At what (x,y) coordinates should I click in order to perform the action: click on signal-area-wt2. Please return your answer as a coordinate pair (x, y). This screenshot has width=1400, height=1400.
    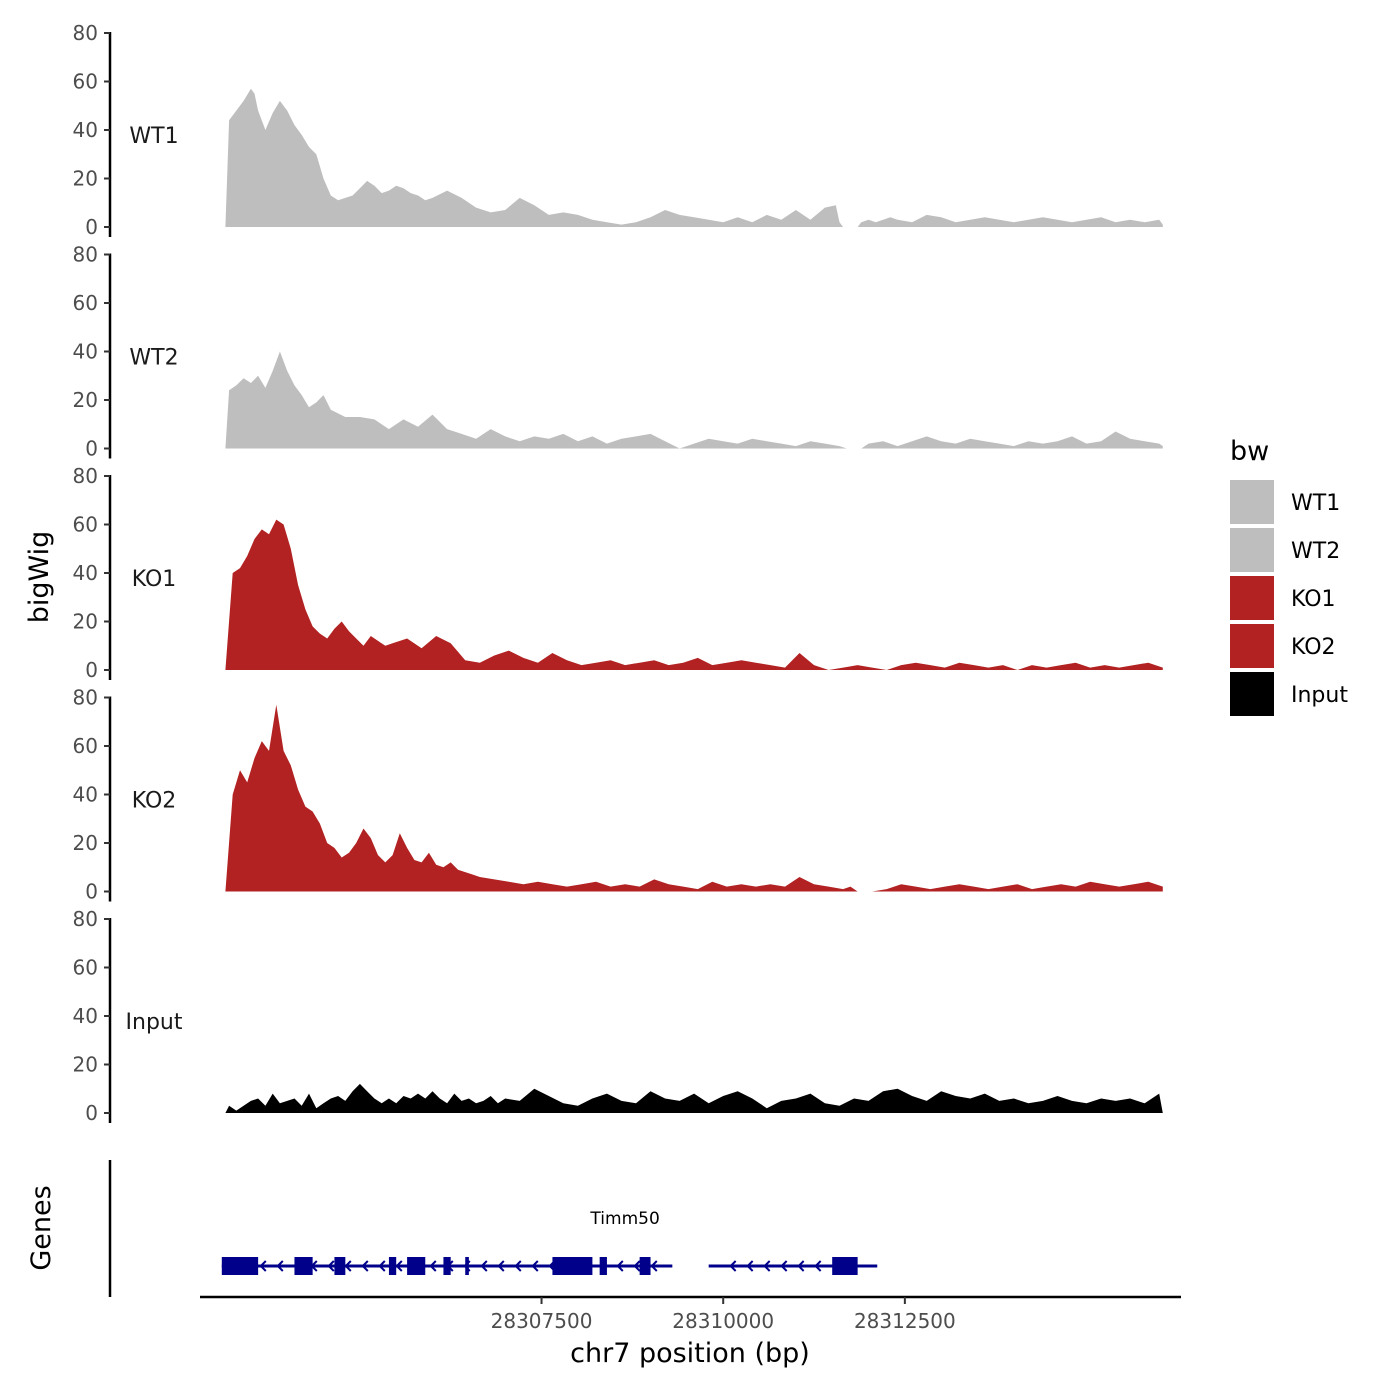
    Looking at the image, I should click on (694, 400).